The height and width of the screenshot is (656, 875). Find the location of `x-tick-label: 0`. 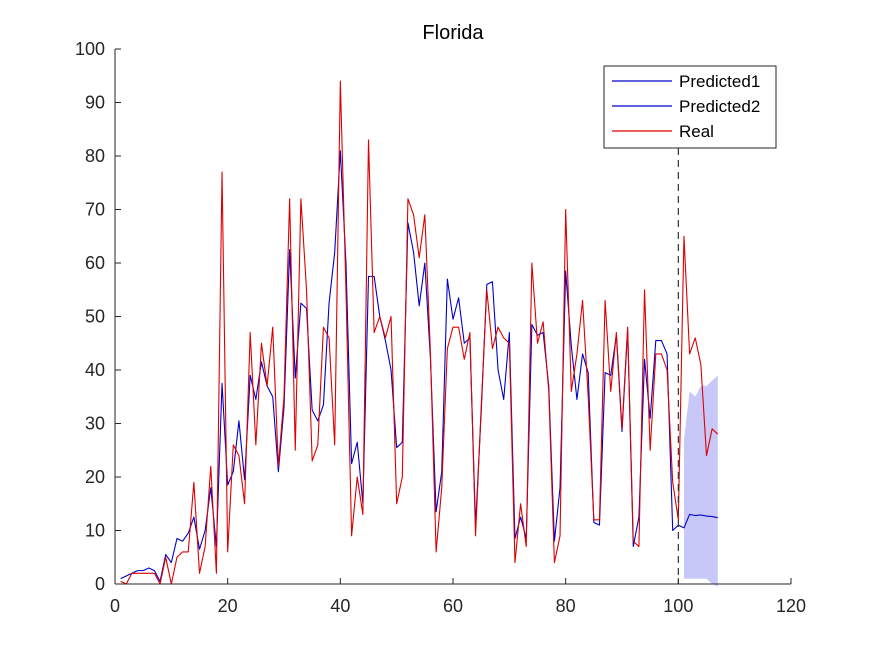

x-tick-label: 0 is located at coordinates (115, 606).